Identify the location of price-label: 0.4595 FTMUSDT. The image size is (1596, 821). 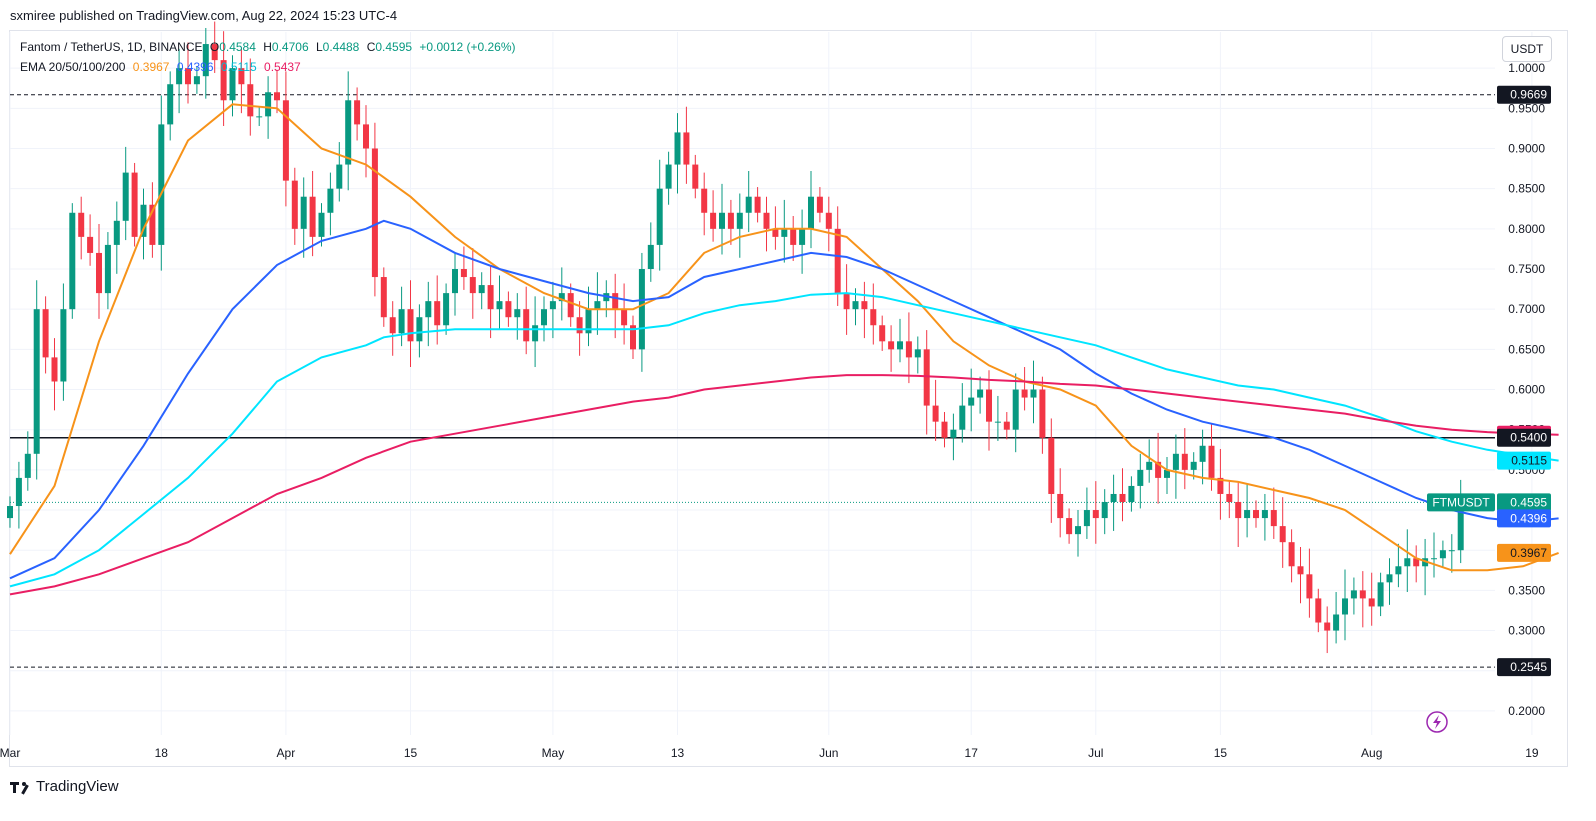
(1489, 502).